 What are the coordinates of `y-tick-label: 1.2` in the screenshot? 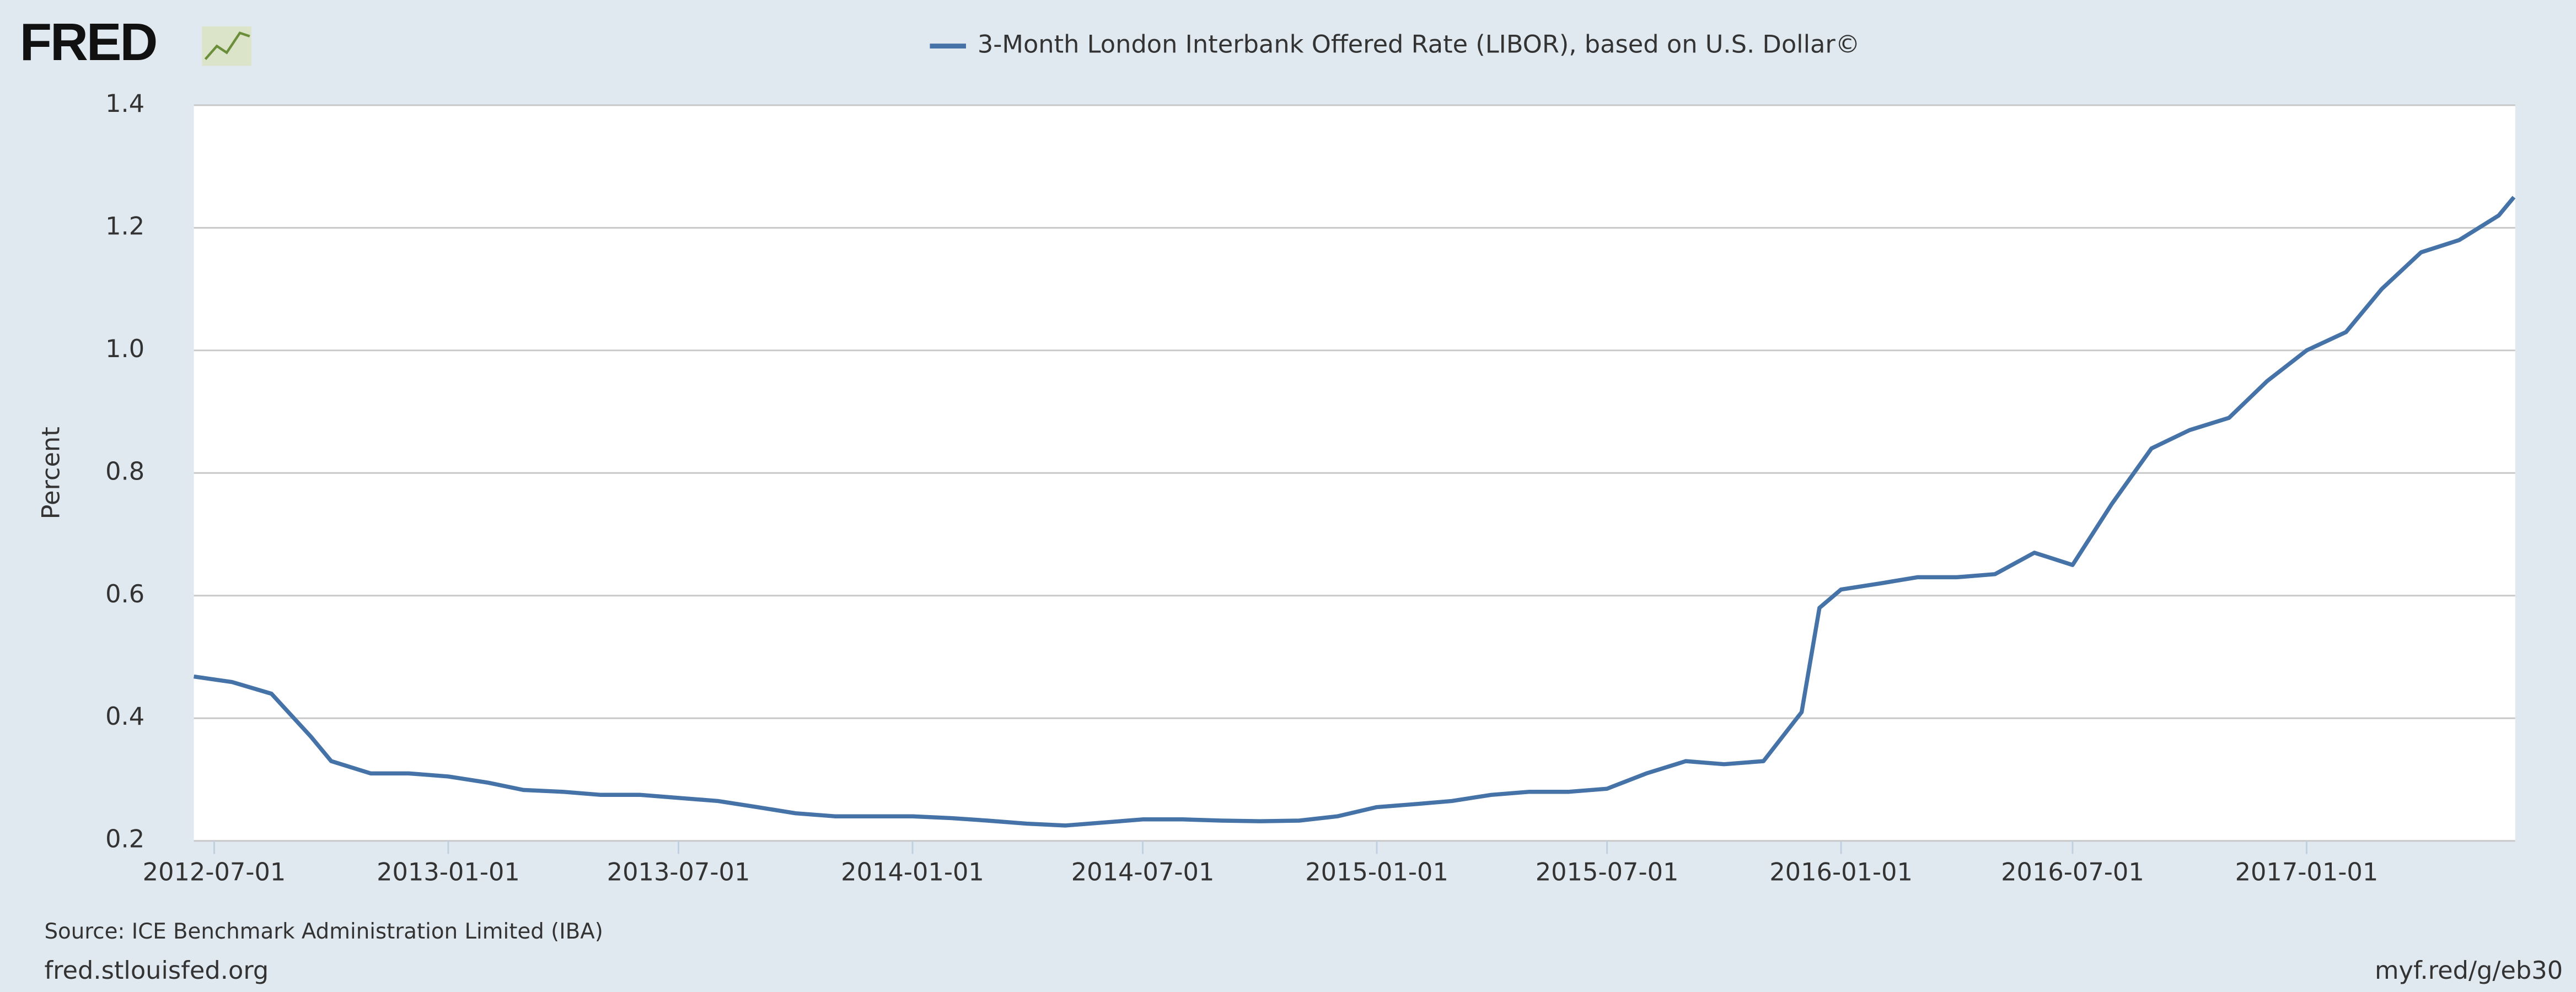 It's located at (124, 226).